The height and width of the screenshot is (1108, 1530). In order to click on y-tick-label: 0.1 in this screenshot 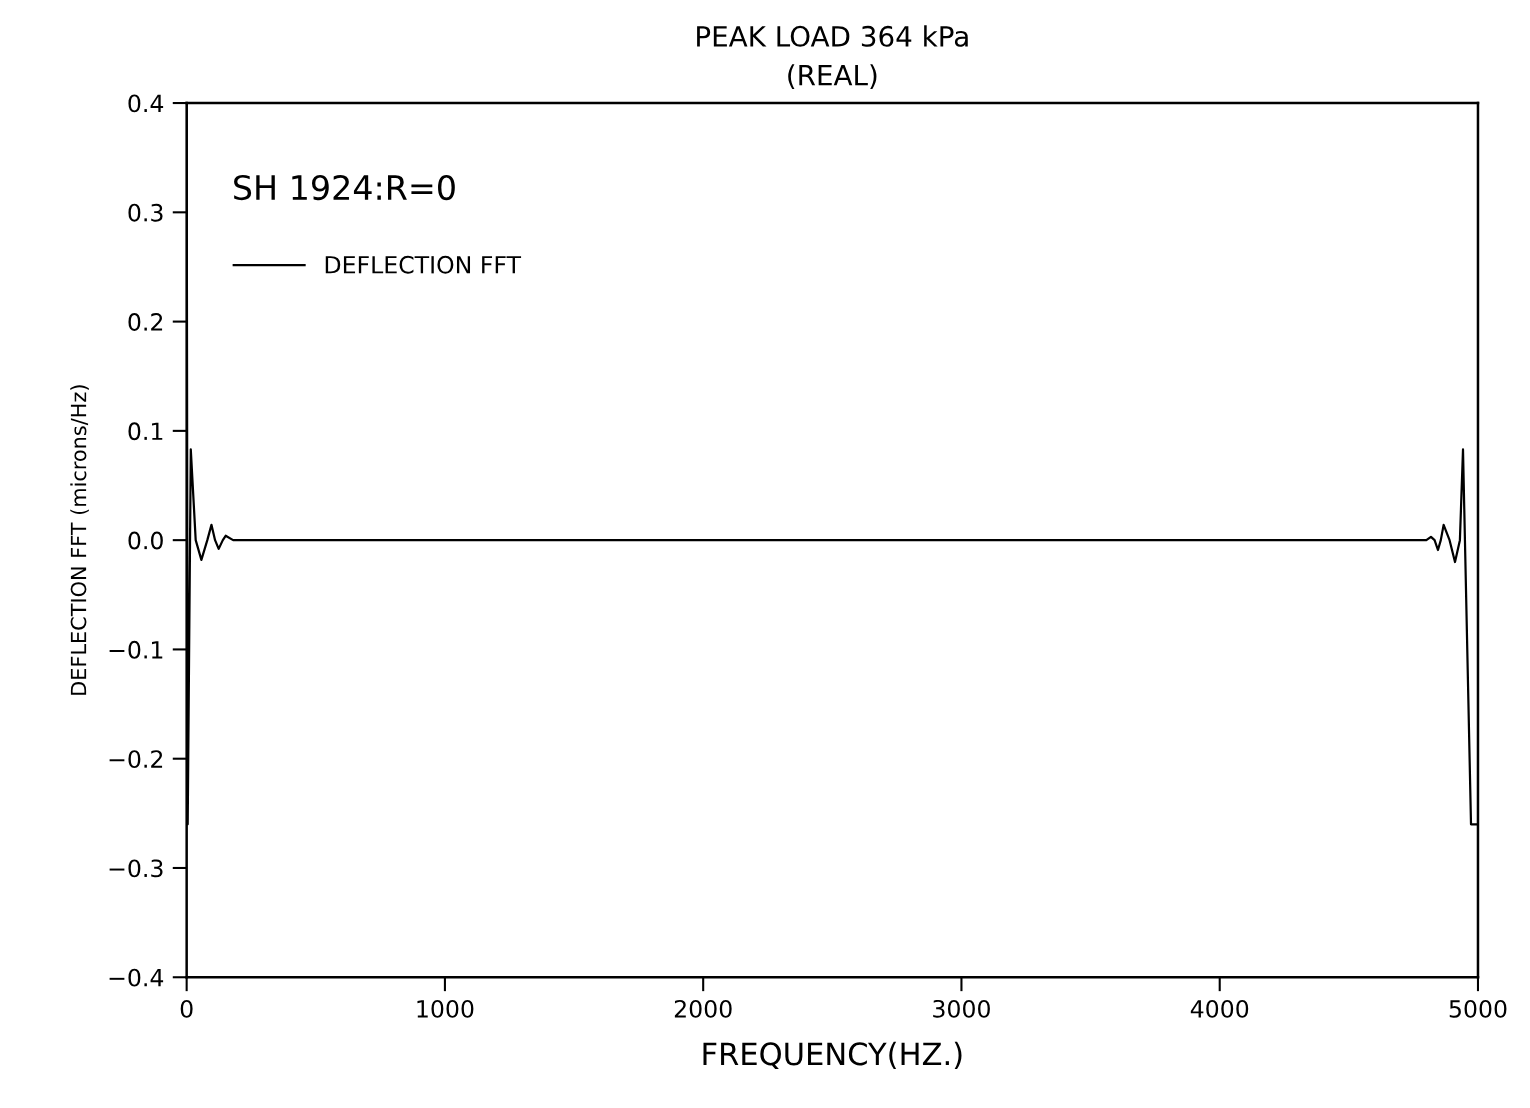, I will do `click(145, 431)`.